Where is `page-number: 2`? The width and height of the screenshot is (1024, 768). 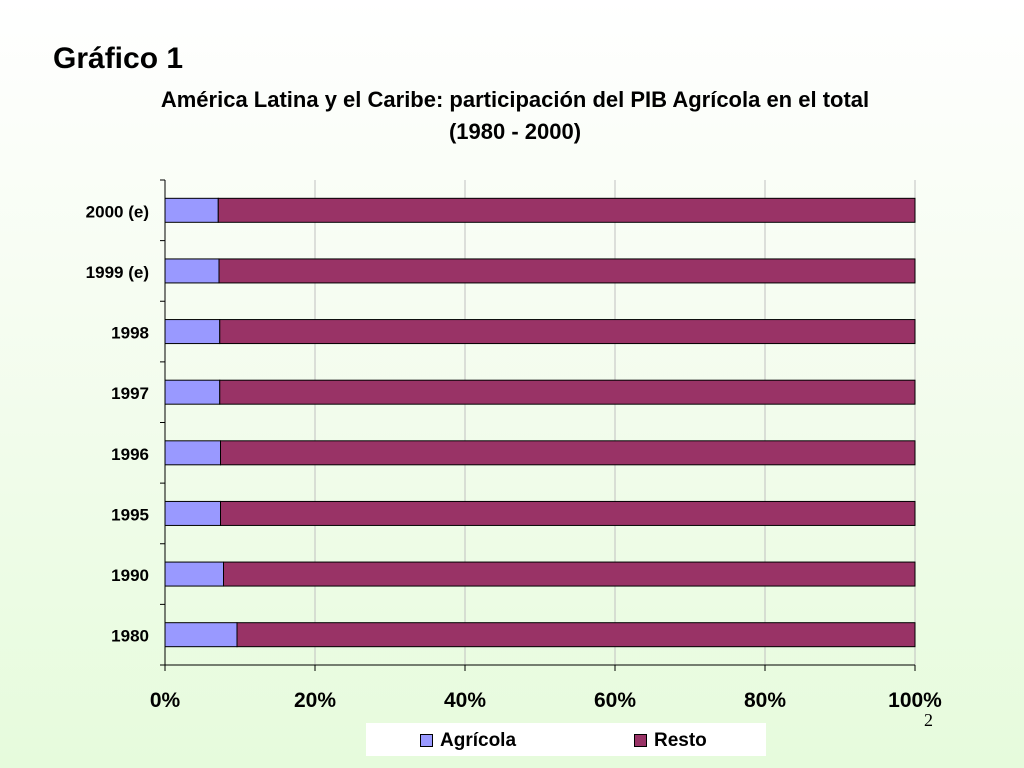
page-number: 2 is located at coordinates (928, 720).